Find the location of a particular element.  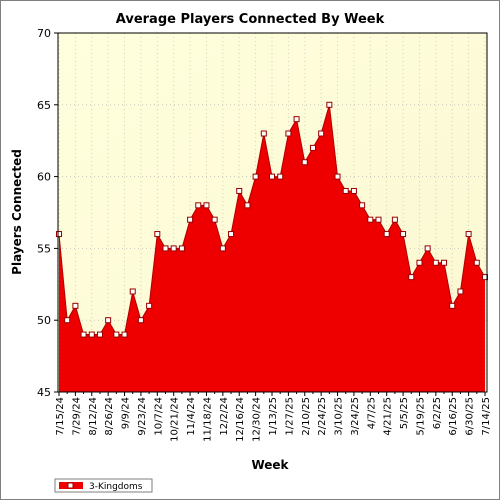

x-tick-label: 12/16/24 is located at coordinates (240, 419).